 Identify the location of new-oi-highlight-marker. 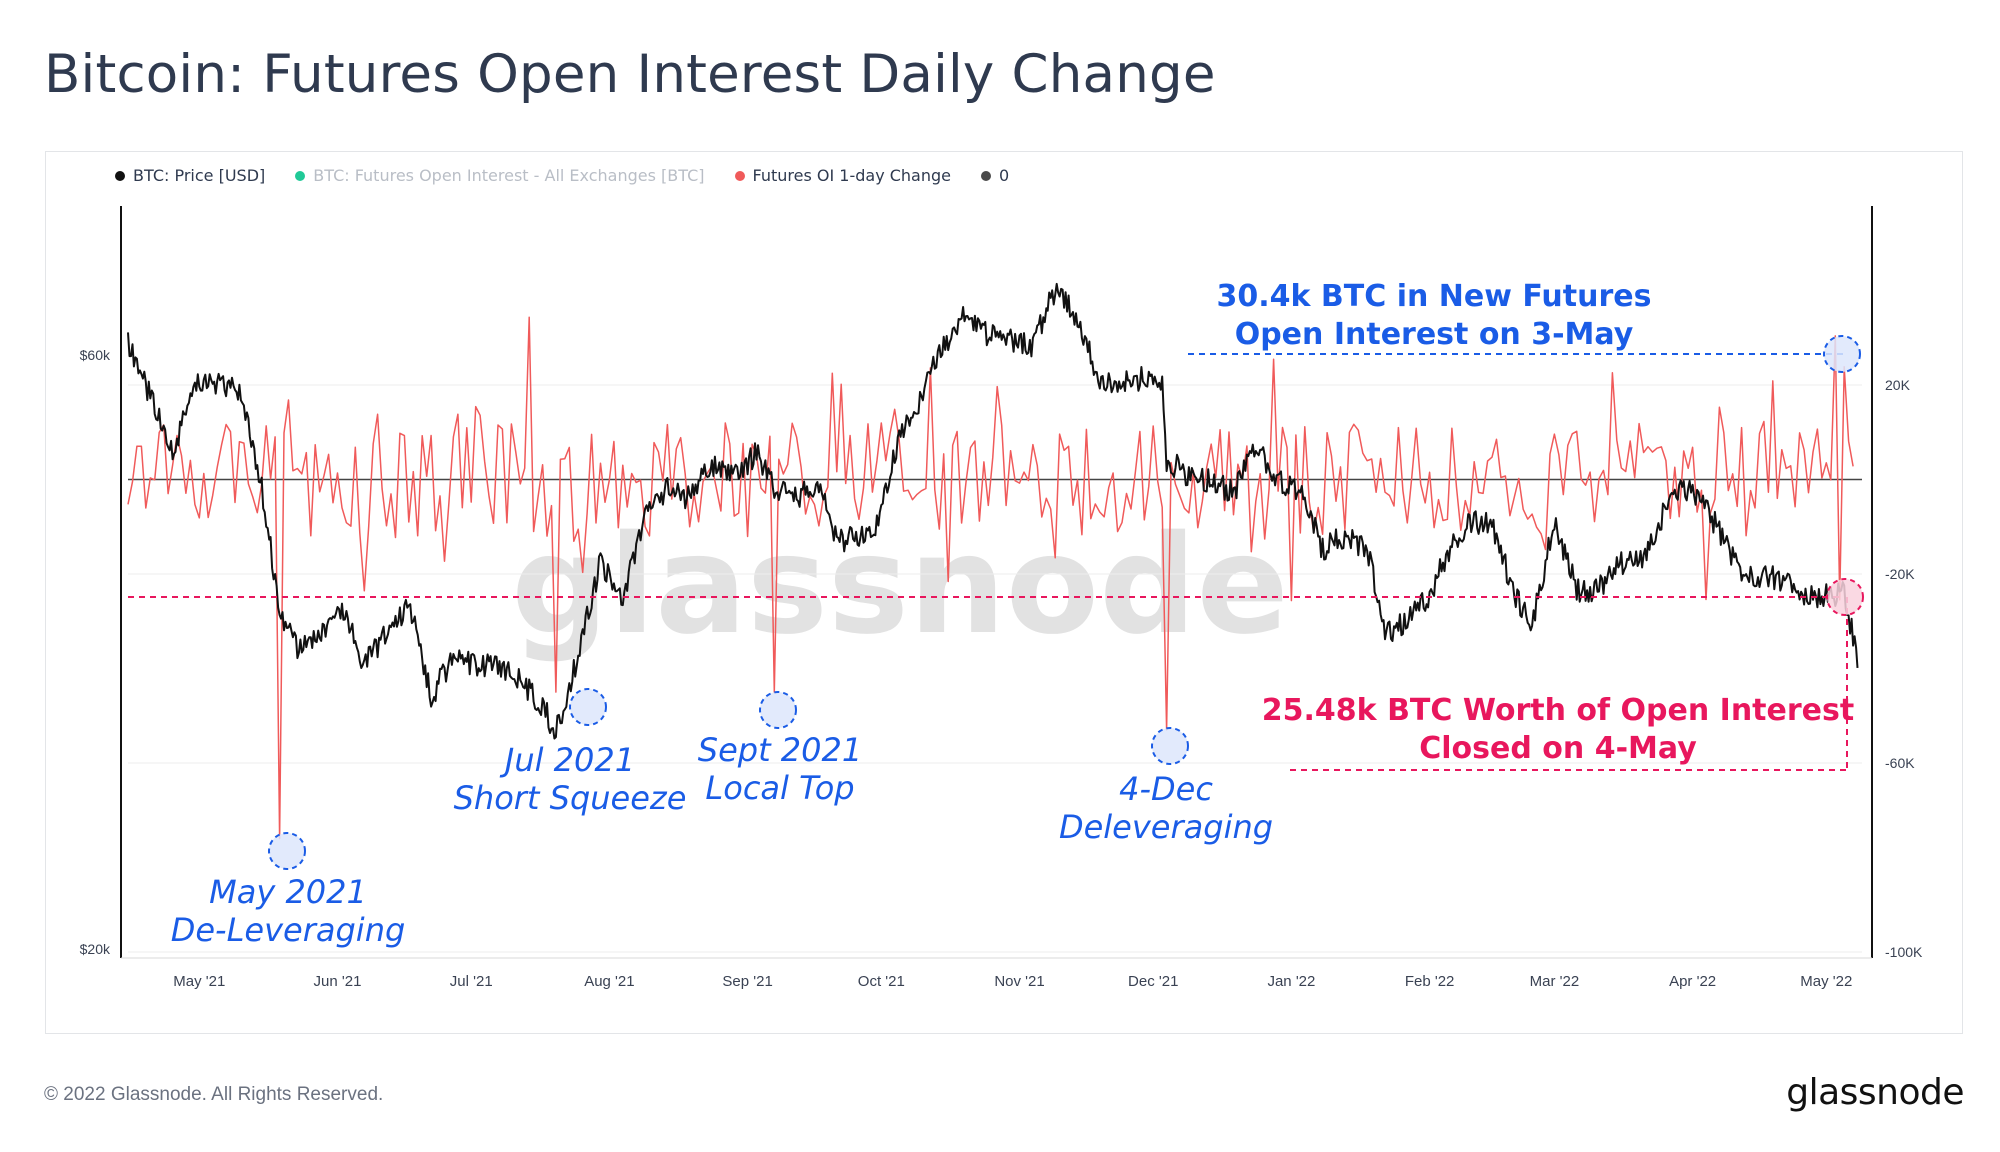
(1842, 354).